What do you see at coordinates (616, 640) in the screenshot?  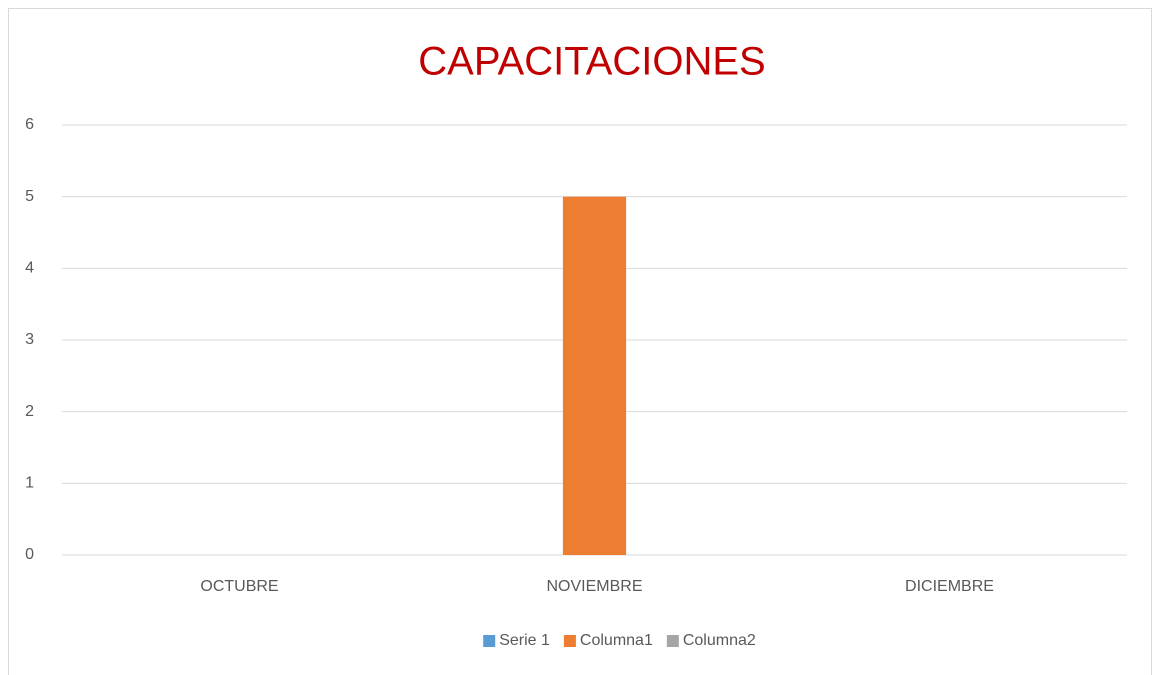 I see `legend-label: Columna1` at bounding box center [616, 640].